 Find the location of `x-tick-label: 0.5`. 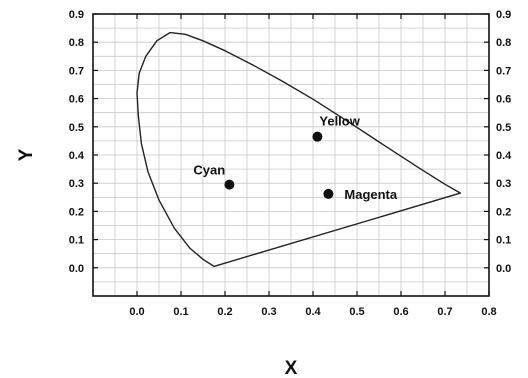

x-tick-label: 0.5 is located at coordinates (356, 312).